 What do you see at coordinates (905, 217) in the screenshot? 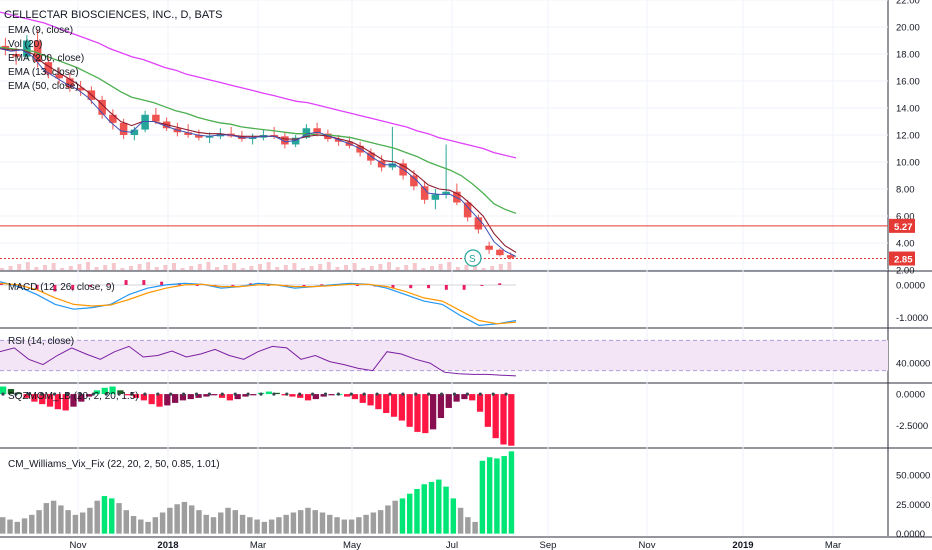
I see `price-tick-label: 6.00` at bounding box center [905, 217].